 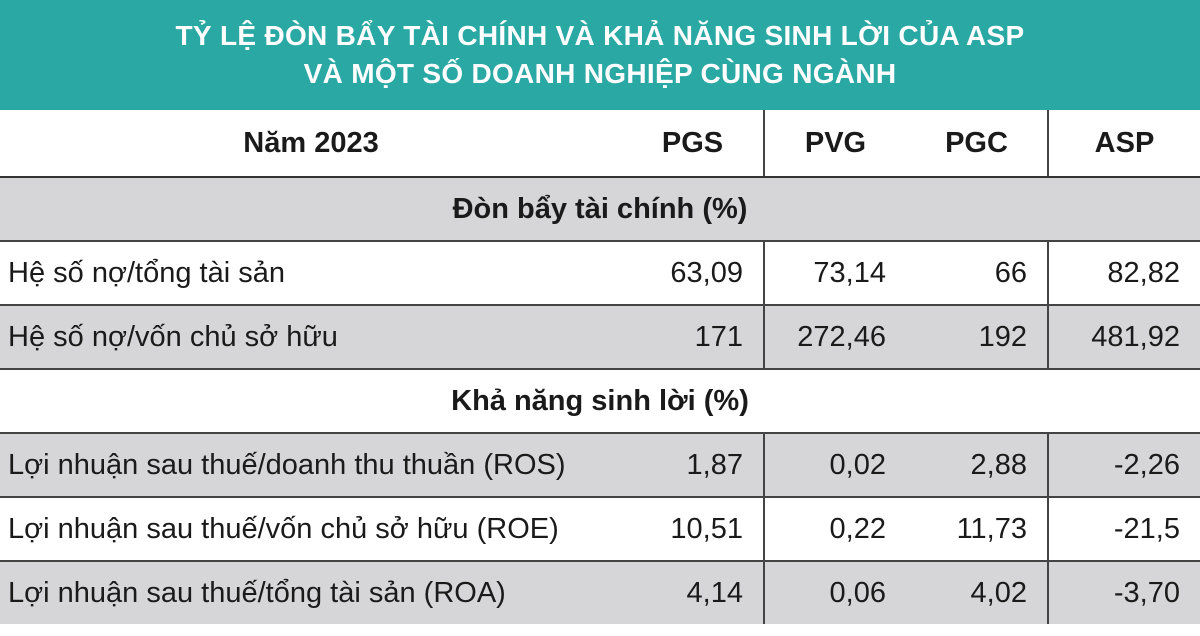 I want to click on table-header-row: Năm 2023 PGS PVG PGC ASP, so click(x=600, y=144).